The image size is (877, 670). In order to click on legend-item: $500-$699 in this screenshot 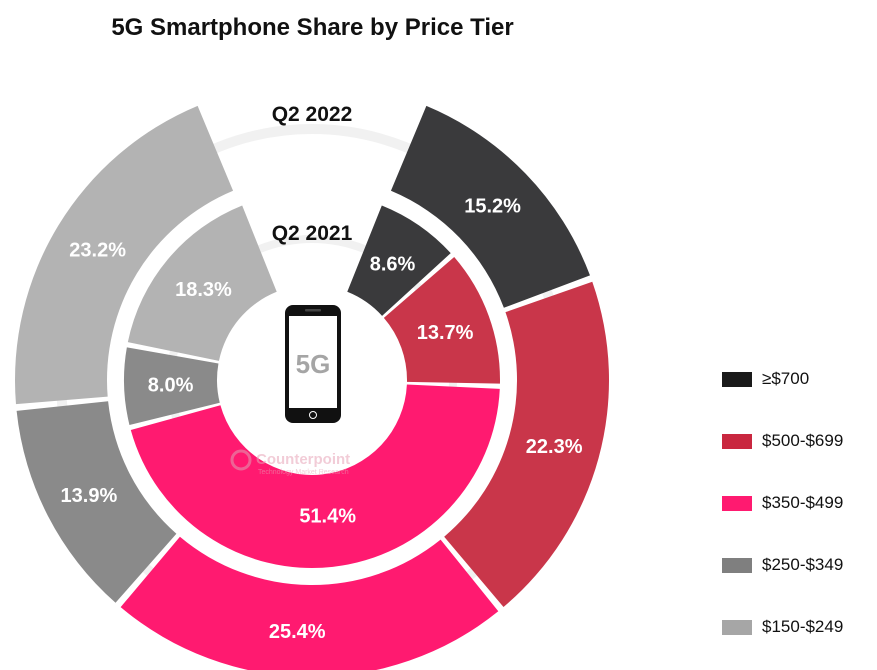, I will do `click(782, 441)`.